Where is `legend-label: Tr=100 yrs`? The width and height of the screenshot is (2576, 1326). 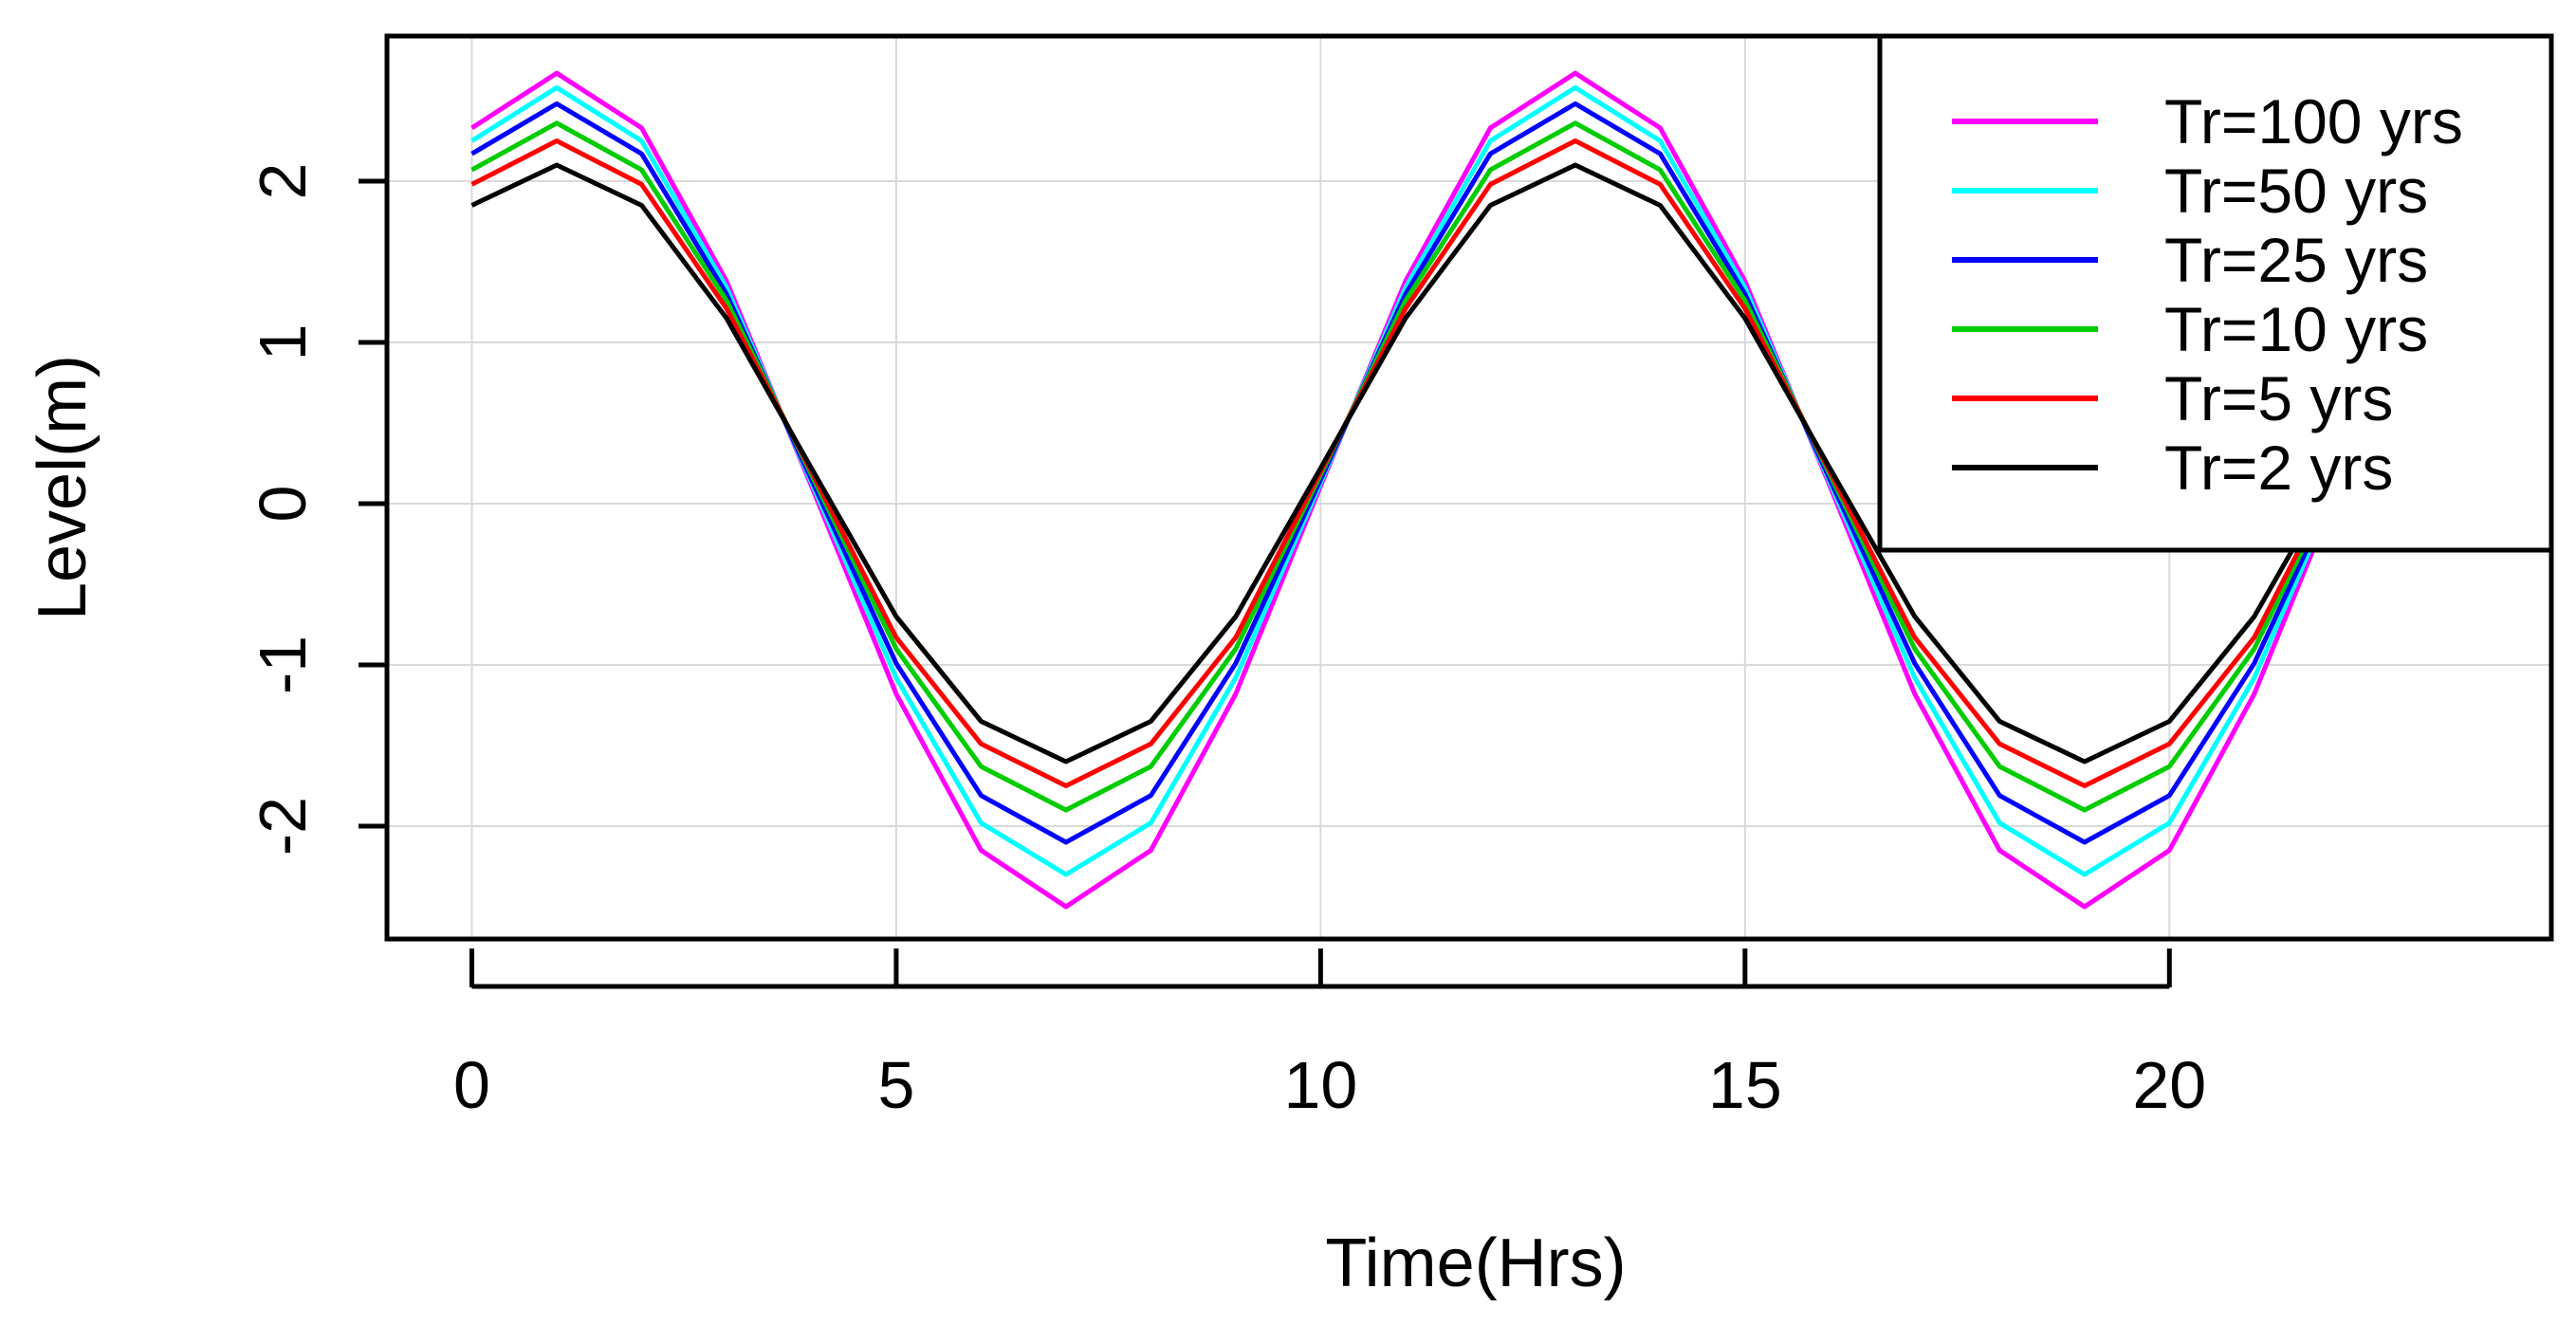
legend-label: Tr=100 yrs is located at coordinates (2313, 121).